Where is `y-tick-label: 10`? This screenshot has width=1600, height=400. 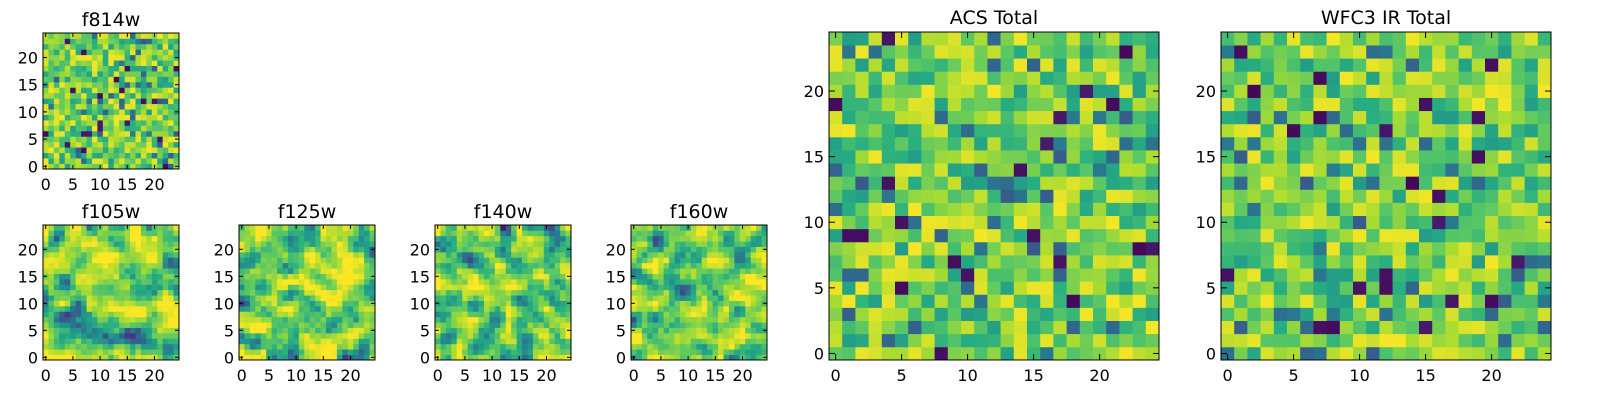
y-tick-label: 10 is located at coordinates (28, 112).